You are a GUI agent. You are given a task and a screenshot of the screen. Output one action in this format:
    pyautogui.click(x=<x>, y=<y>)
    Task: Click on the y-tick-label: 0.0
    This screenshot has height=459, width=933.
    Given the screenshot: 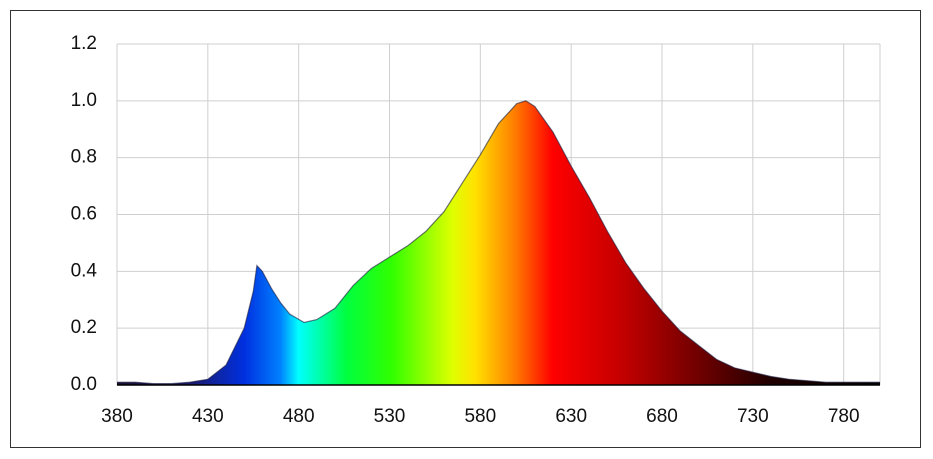 What is the action you would take?
    pyautogui.click(x=84, y=384)
    